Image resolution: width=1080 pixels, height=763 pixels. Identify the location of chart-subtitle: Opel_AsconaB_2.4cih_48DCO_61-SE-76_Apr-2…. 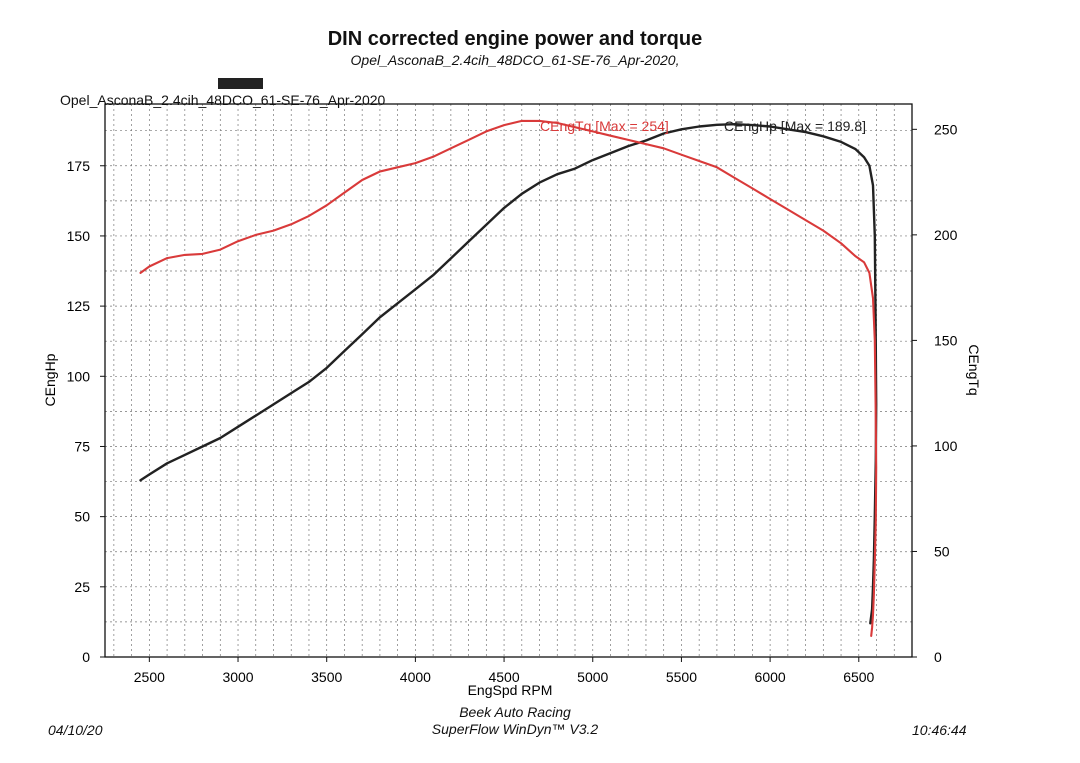
(515, 60).